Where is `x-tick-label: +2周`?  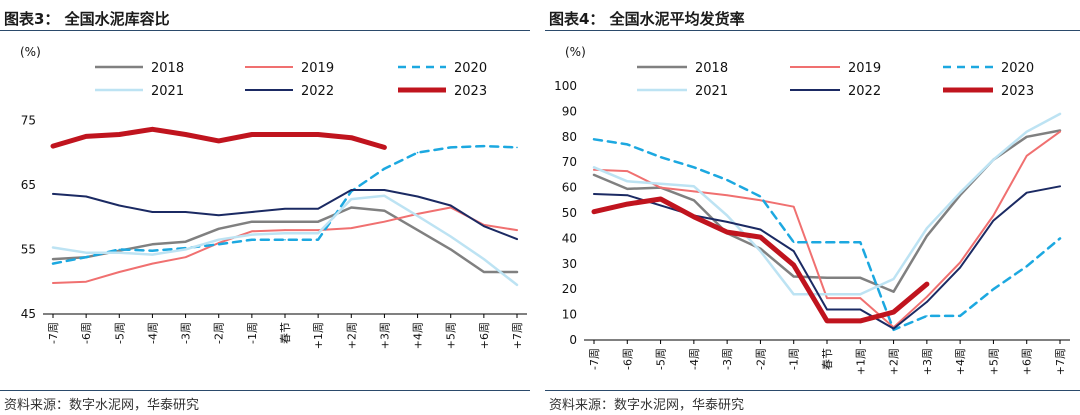 x-tick-label: +2周 is located at coordinates (894, 361).